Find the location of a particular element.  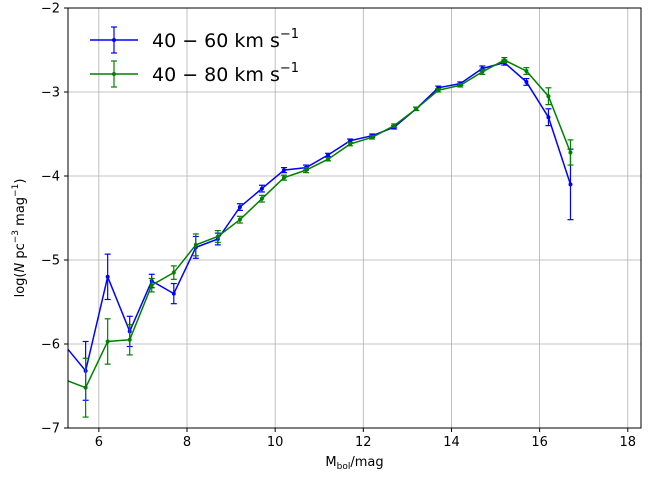

x-axis-label-rest: /mag is located at coordinates (366, 462).